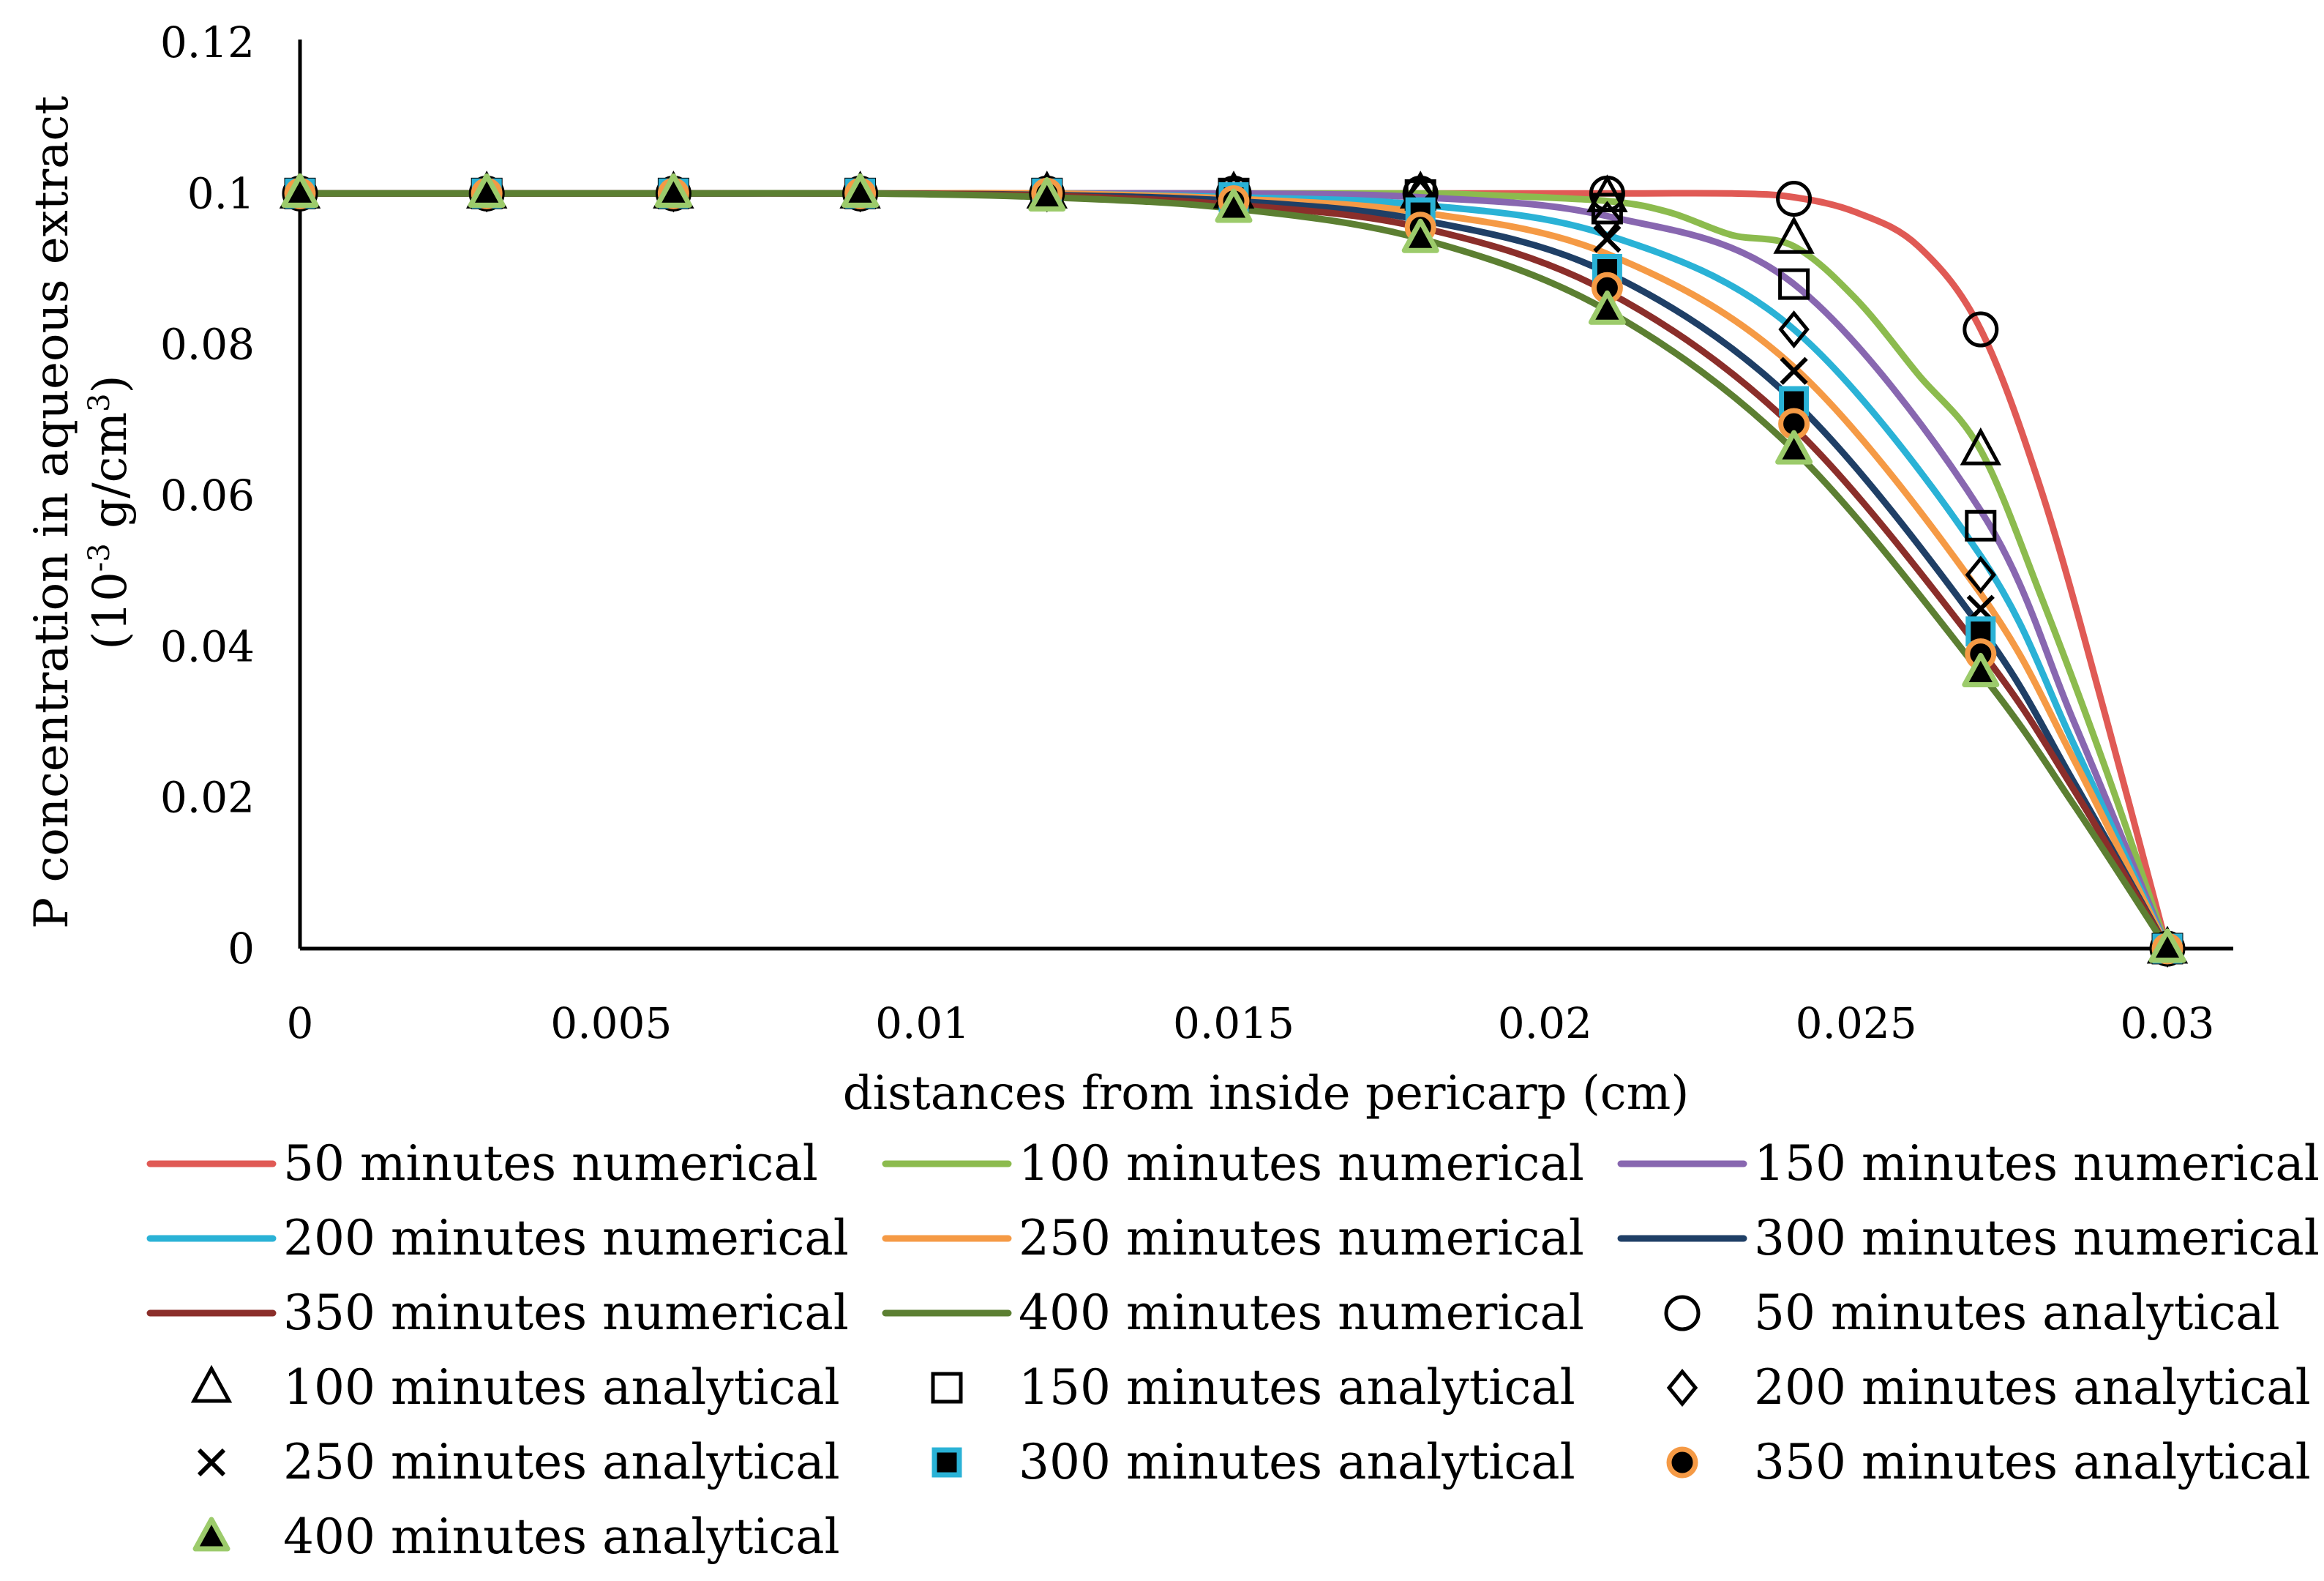 This screenshot has height=1581, width=2324. What do you see at coordinates (611, 1023) in the screenshot?
I see `x-tick-label: 0.005` at bounding box center [611, 1023].